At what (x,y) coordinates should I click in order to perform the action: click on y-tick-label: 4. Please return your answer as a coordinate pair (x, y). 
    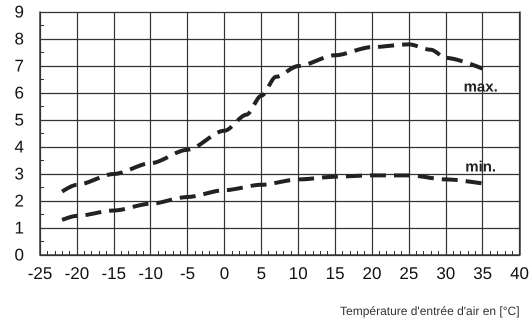
    Looking at the image, I should click on (19, 147).